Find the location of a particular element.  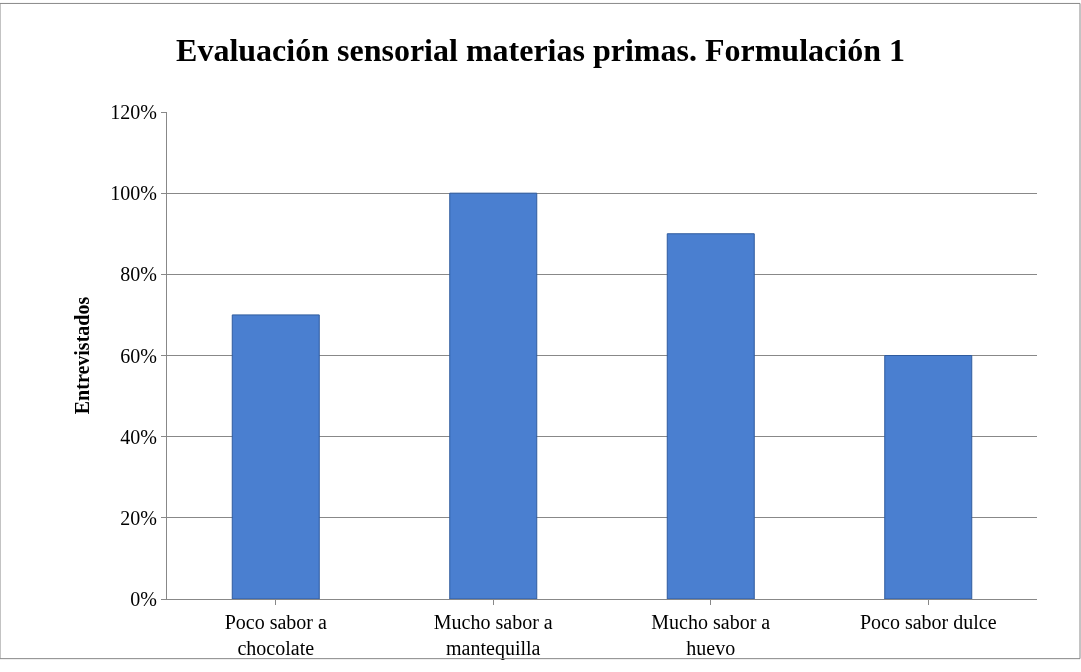

y-tick-label: 0% is located at coordinates (143, 599).